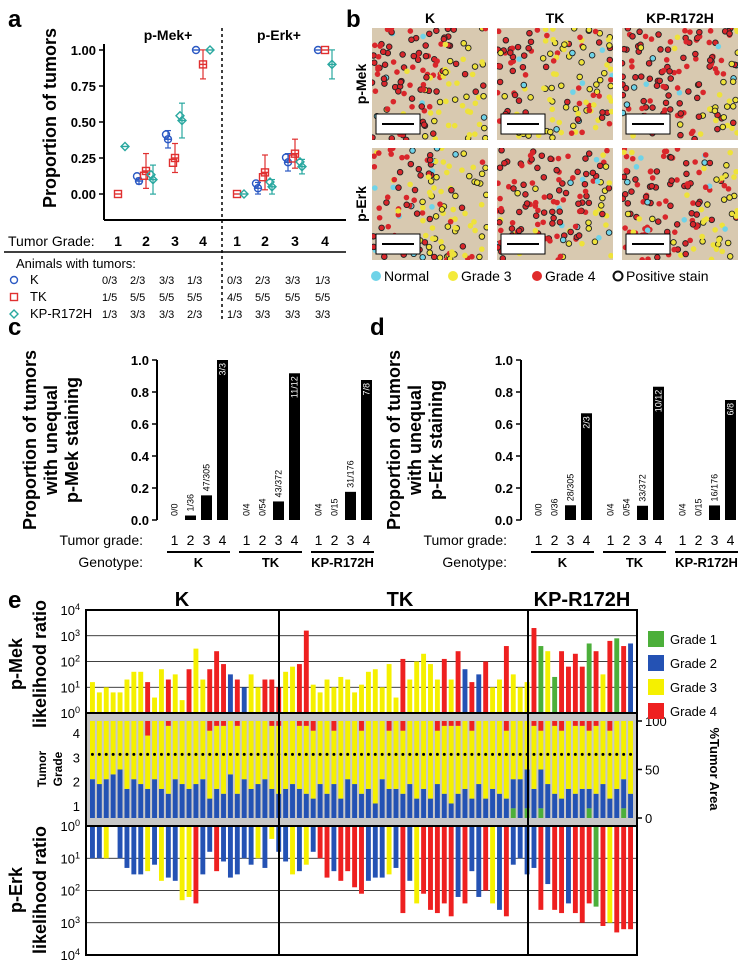 The image size is (738, 969). Describe the element at coordinates (270, 182) in the screenshot. I see `a-point-KP-R172H` at that location.